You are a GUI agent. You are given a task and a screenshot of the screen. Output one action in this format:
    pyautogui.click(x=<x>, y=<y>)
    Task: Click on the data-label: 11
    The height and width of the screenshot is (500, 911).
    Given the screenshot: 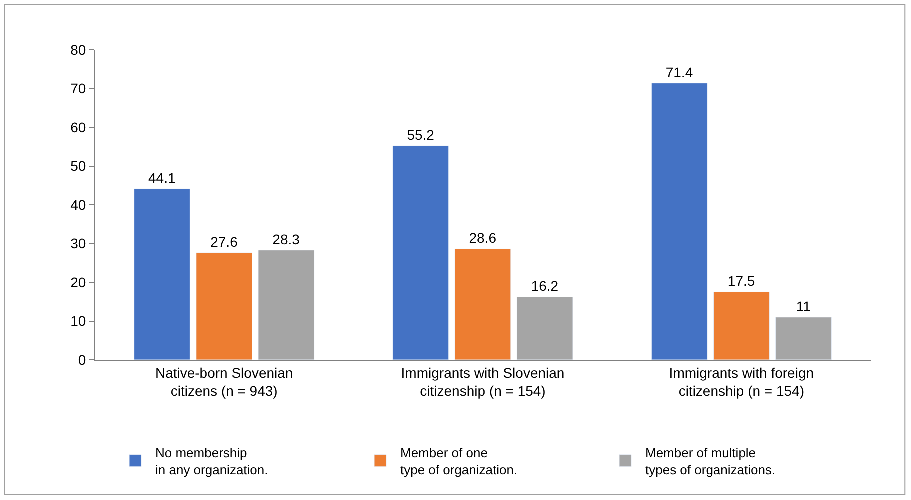 What is the action you would take?
    pyautogui.click(x=804, y=306)
    